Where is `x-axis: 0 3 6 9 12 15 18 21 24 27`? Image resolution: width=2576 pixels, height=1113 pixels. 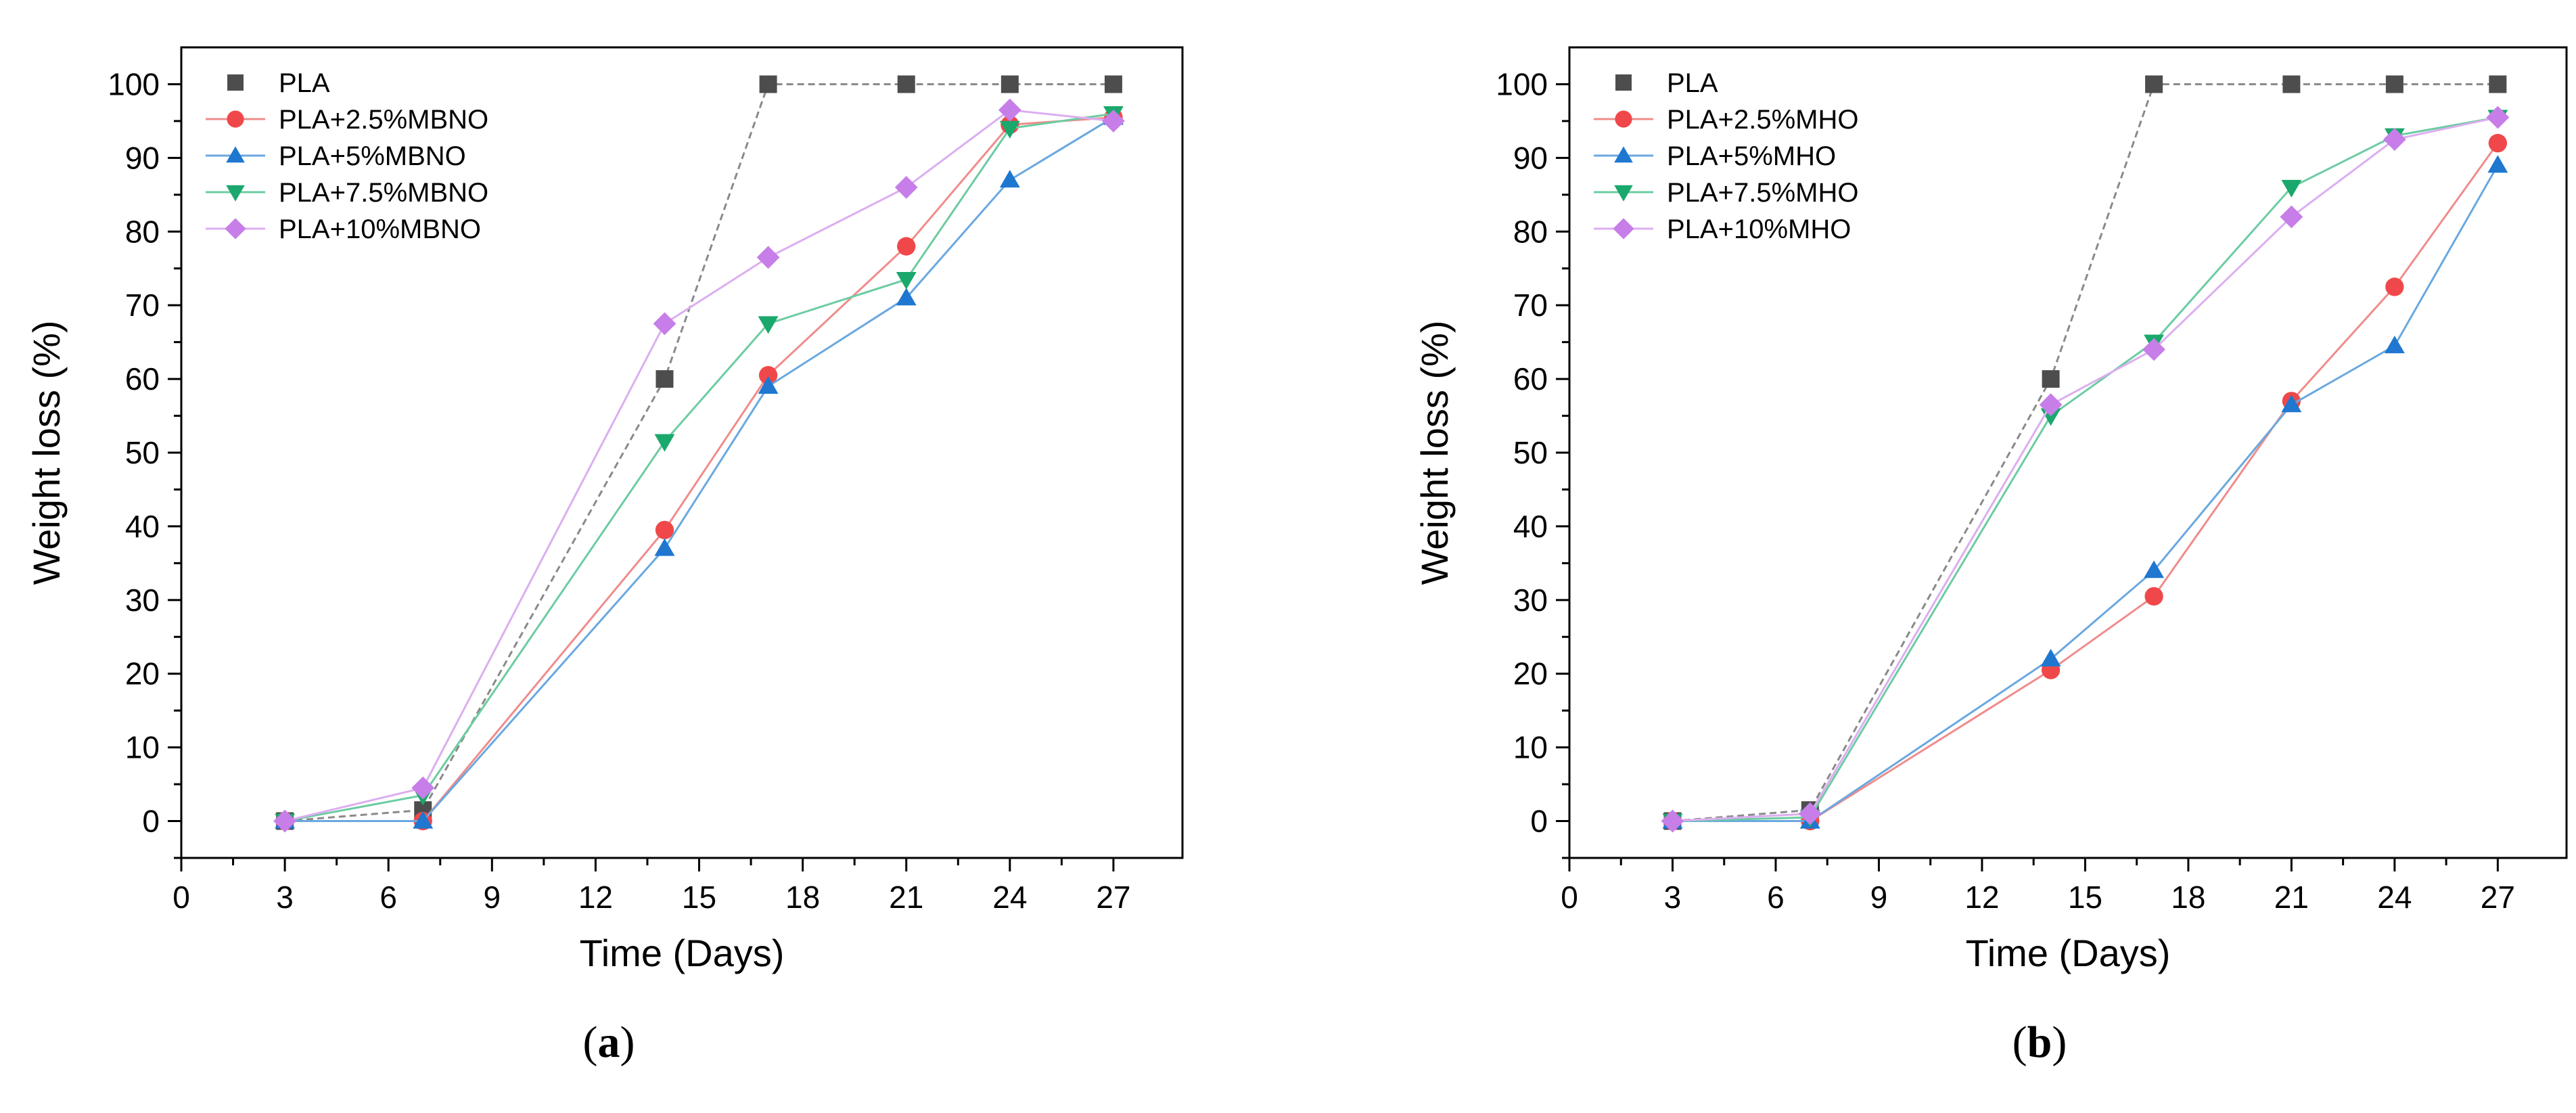 x-axis: 0 3 6 9 12 15 18 21 24 27 is located at coordinates (2038, 886).